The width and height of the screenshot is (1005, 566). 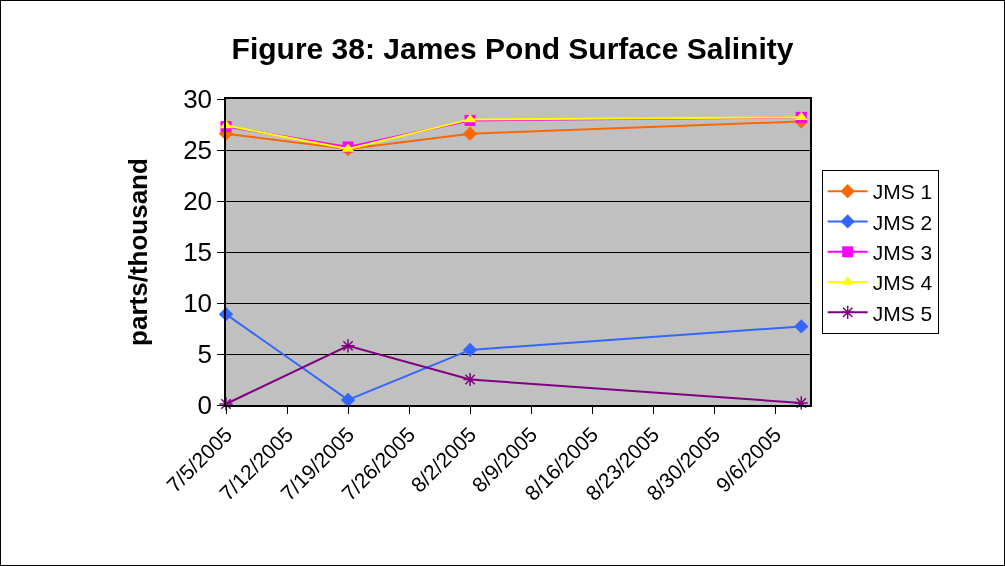 What do you see at coordinates (138, 252) in the screenshot?
I see `y-axis-title: parts/thousand` at bounding box center [138, 252].